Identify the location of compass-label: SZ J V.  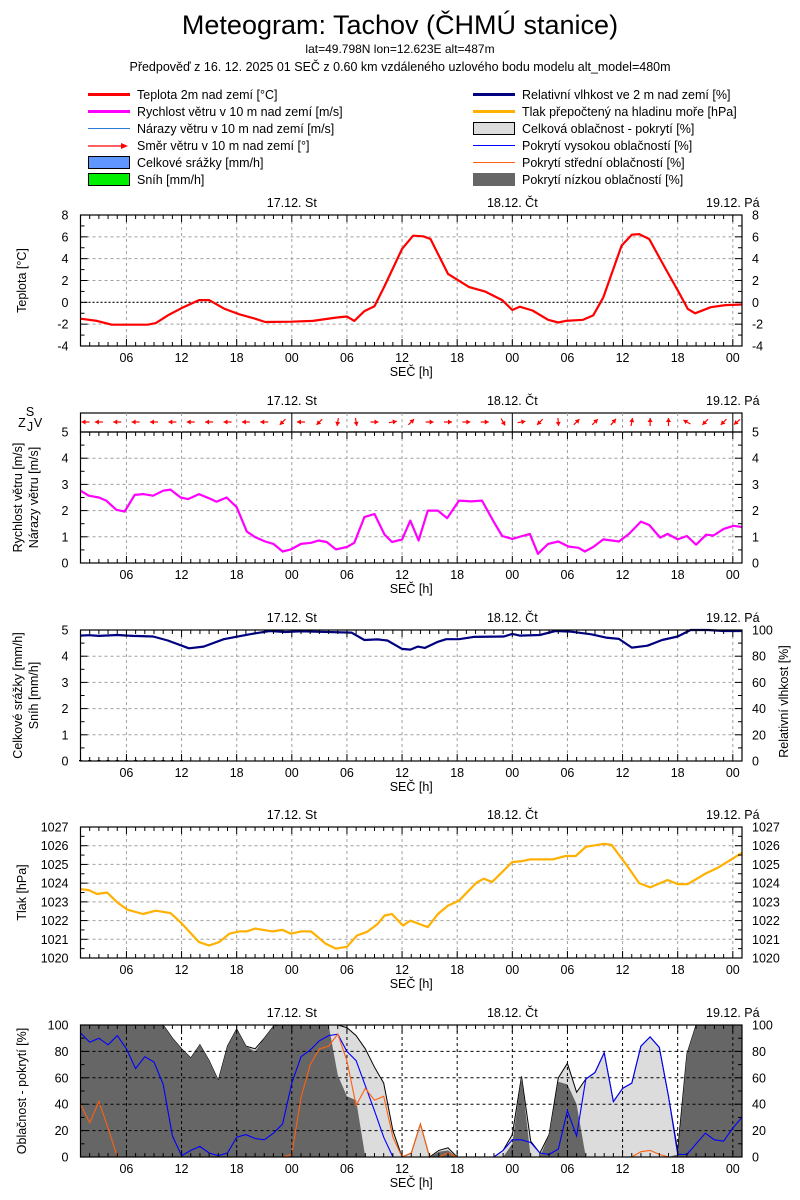
(30, 419).